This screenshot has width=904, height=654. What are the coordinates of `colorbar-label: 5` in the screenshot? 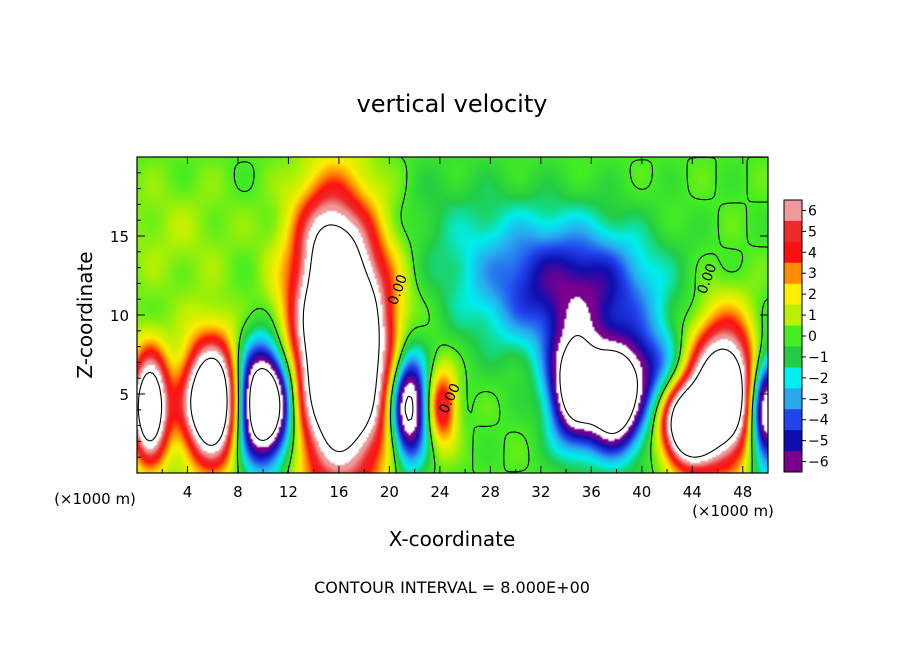 It's located at (812, 232).